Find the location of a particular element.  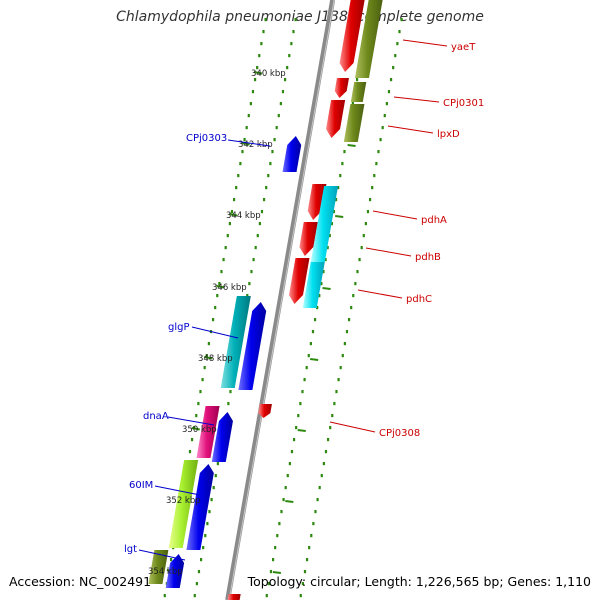

scale-label: 348 kbp is located at coordinates (215, 359).